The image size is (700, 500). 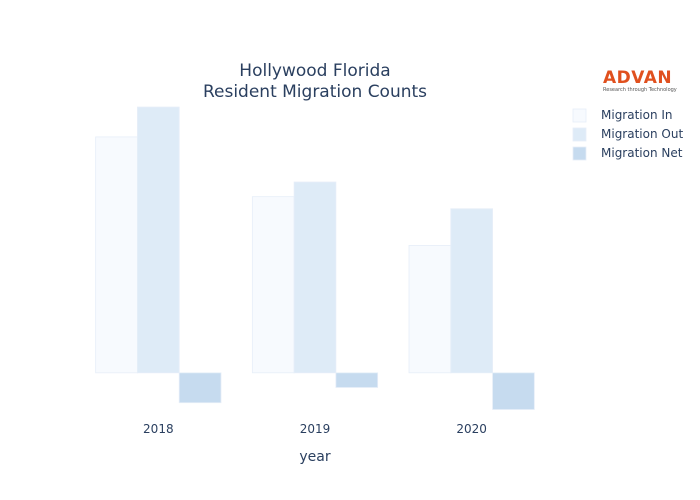 I want to click on x-axis-title: year, so click(x=314, y=457).